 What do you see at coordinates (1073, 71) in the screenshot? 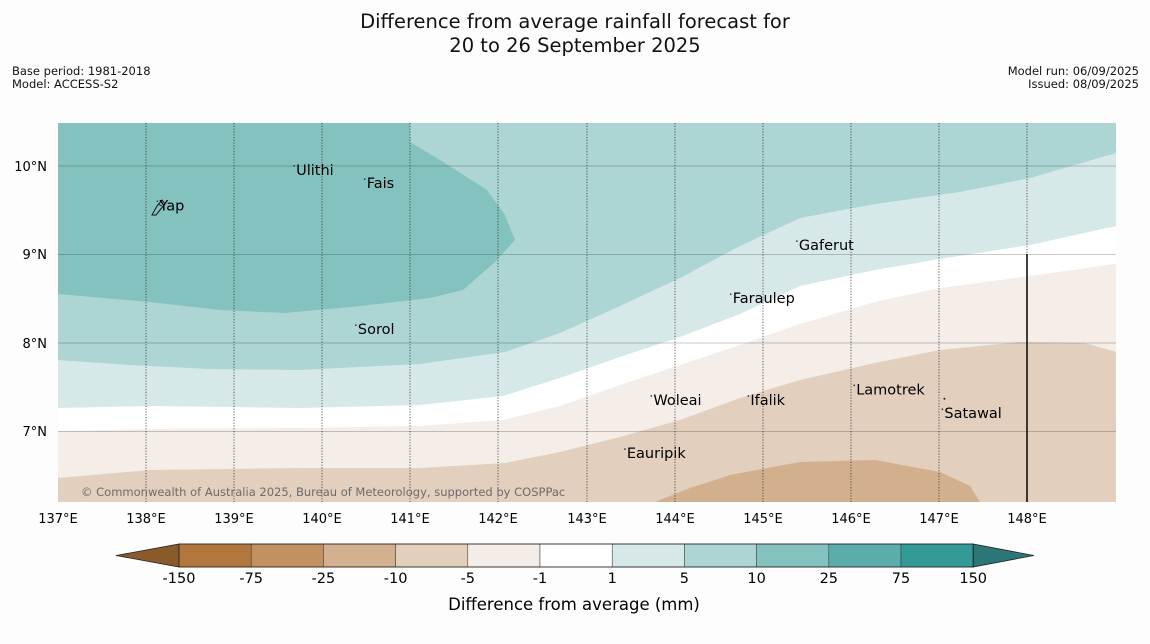
I see `model-run-text: Model run: 06/09/2025` at bounding box center [1073, 71].